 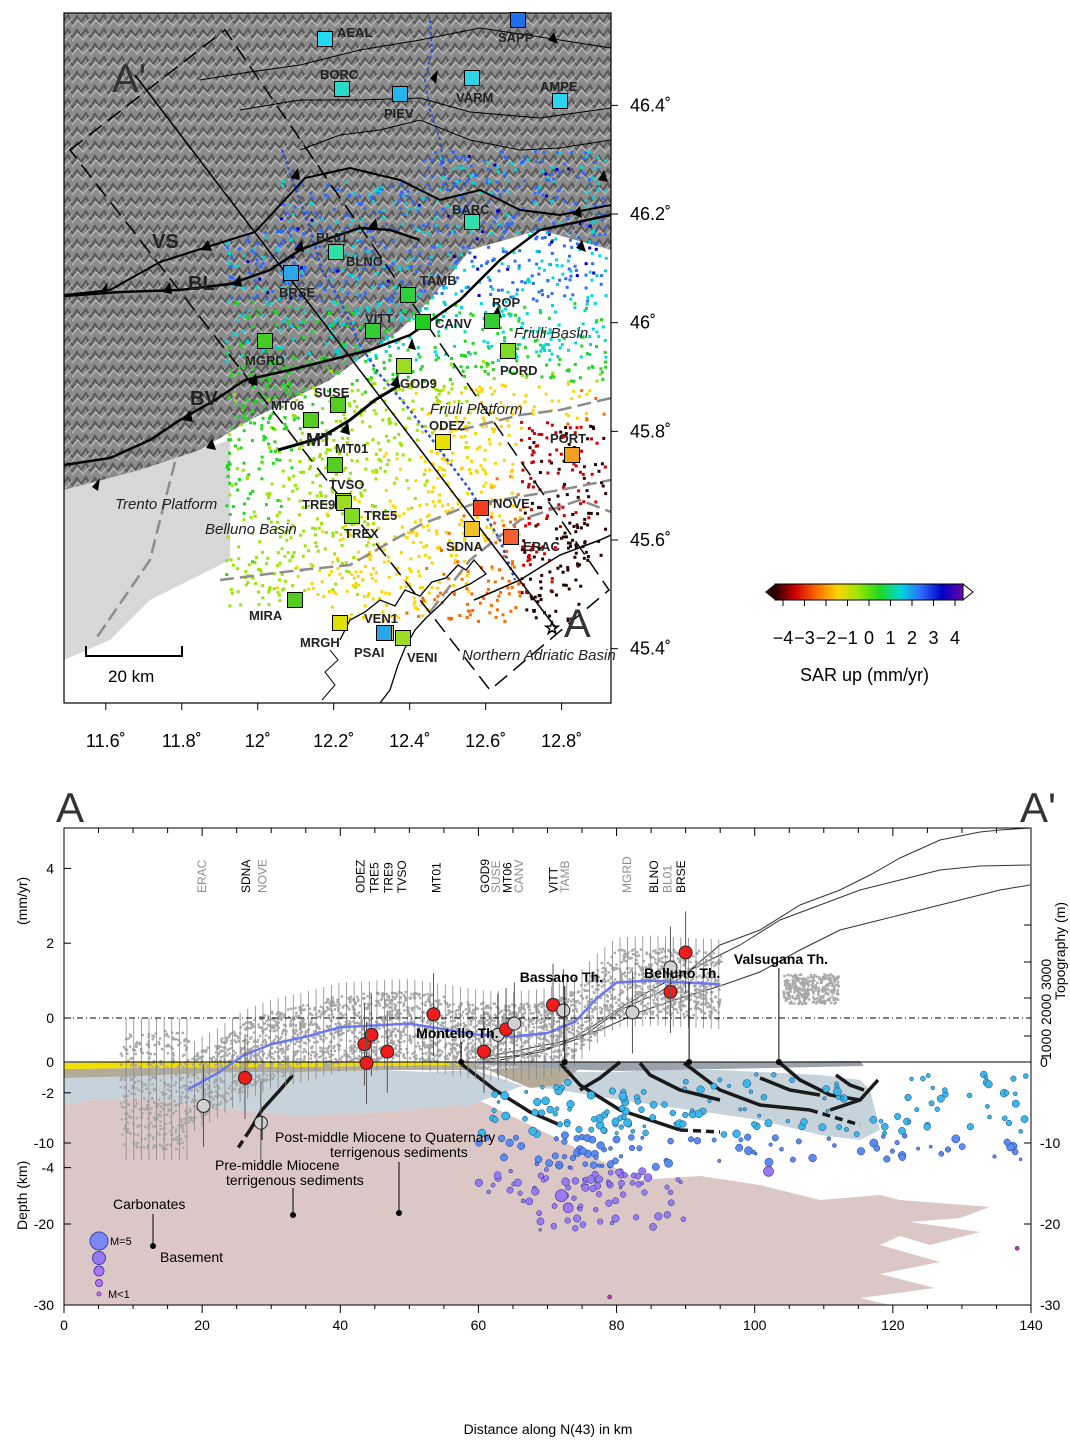 What do you see at coordinates (295, 413) in the screenshot?
I see `station-mt06: MT06` at bounding box center [295, 413].